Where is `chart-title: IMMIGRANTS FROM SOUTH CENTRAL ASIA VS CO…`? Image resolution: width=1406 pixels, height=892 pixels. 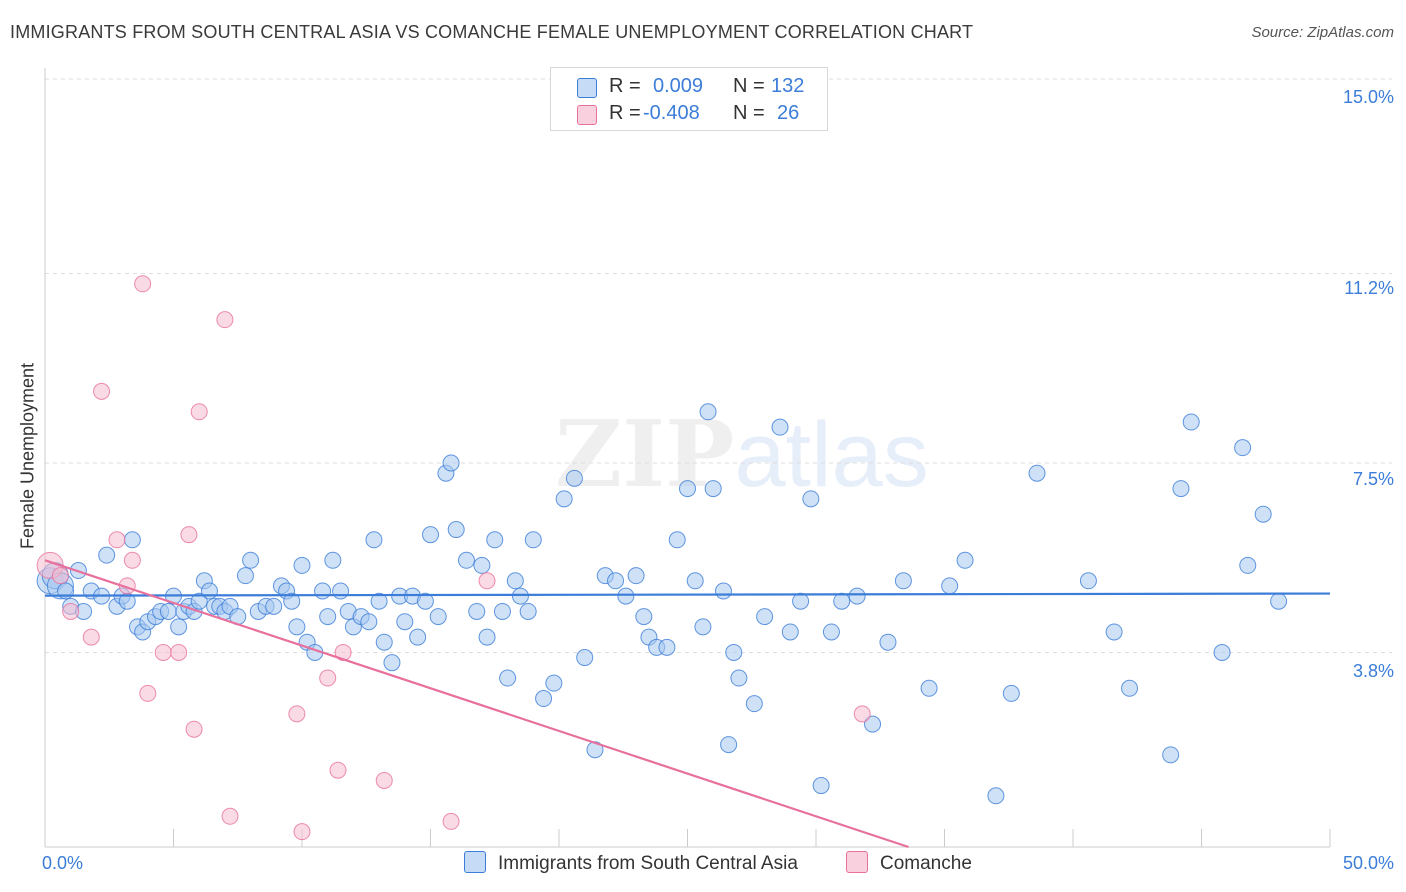
chart-title: IMMIGRANTS FROM SOUTH CENTRAL ASIA VS CO… is located at coordinates (492, 32).